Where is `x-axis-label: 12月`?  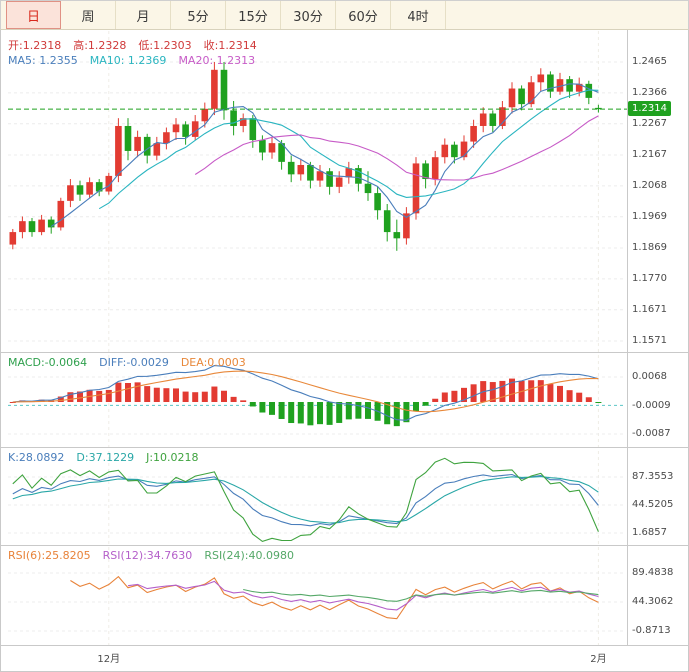 x-axis-label: 12月 is located at coordinates (109, 659).